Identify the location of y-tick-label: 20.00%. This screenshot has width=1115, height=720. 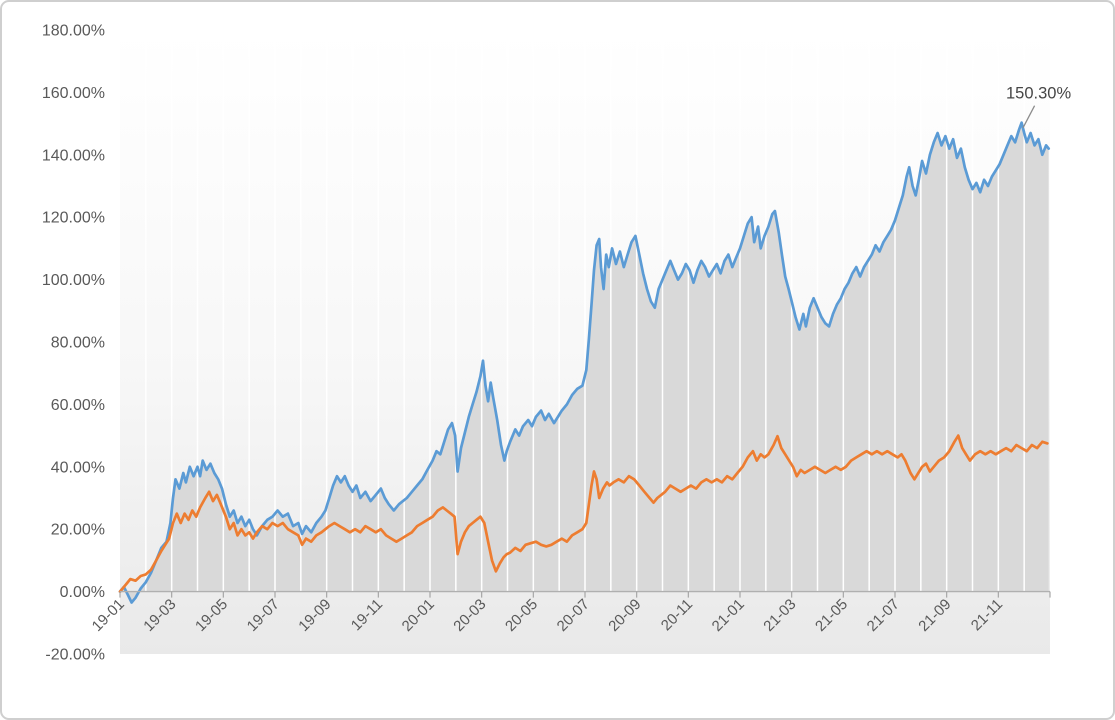
(78, 530).